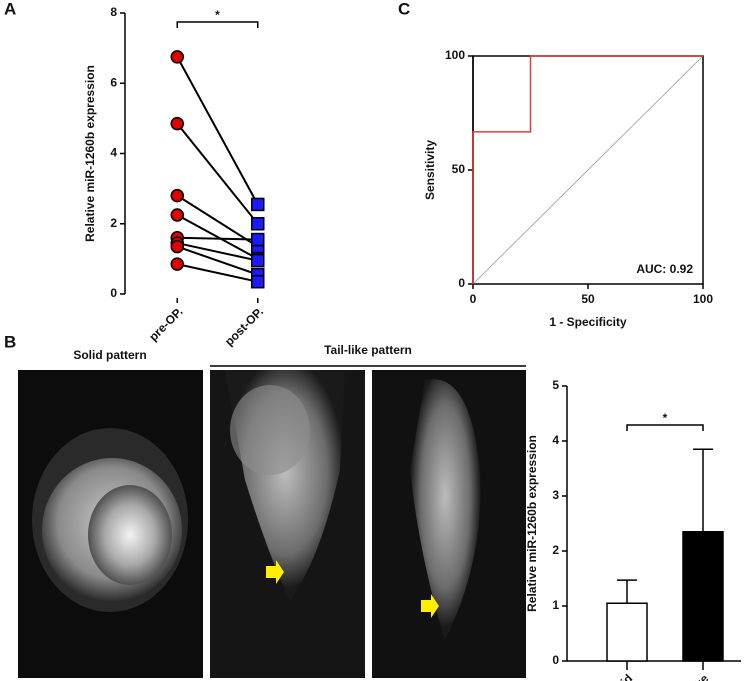 This screenshot has width=747, height=681. What do you see at coordinates (620, 676) in the screenshot?
I see `x-tick-label: Solid` at bounding box center [620, 676].